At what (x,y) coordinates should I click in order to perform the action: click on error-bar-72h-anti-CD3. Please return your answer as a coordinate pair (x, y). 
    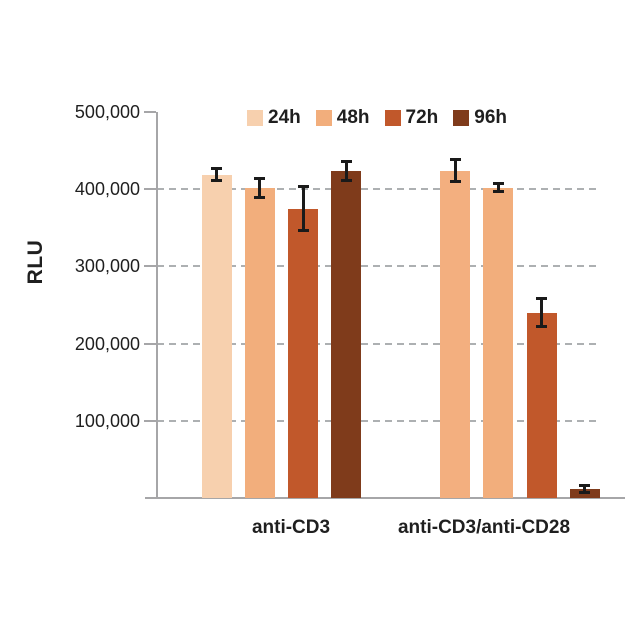
    Looking at the image, I should click on (303, 208).